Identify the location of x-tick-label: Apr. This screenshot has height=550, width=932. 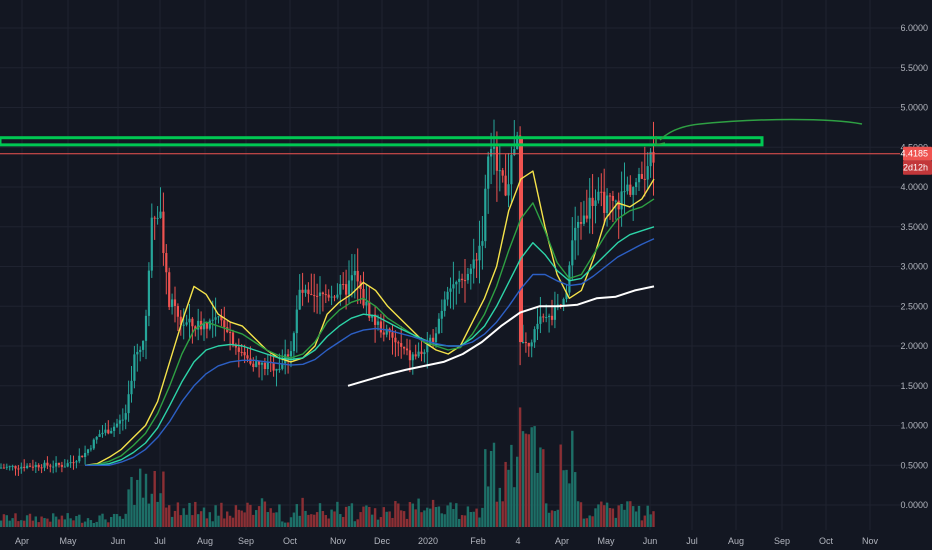
(22, 541).